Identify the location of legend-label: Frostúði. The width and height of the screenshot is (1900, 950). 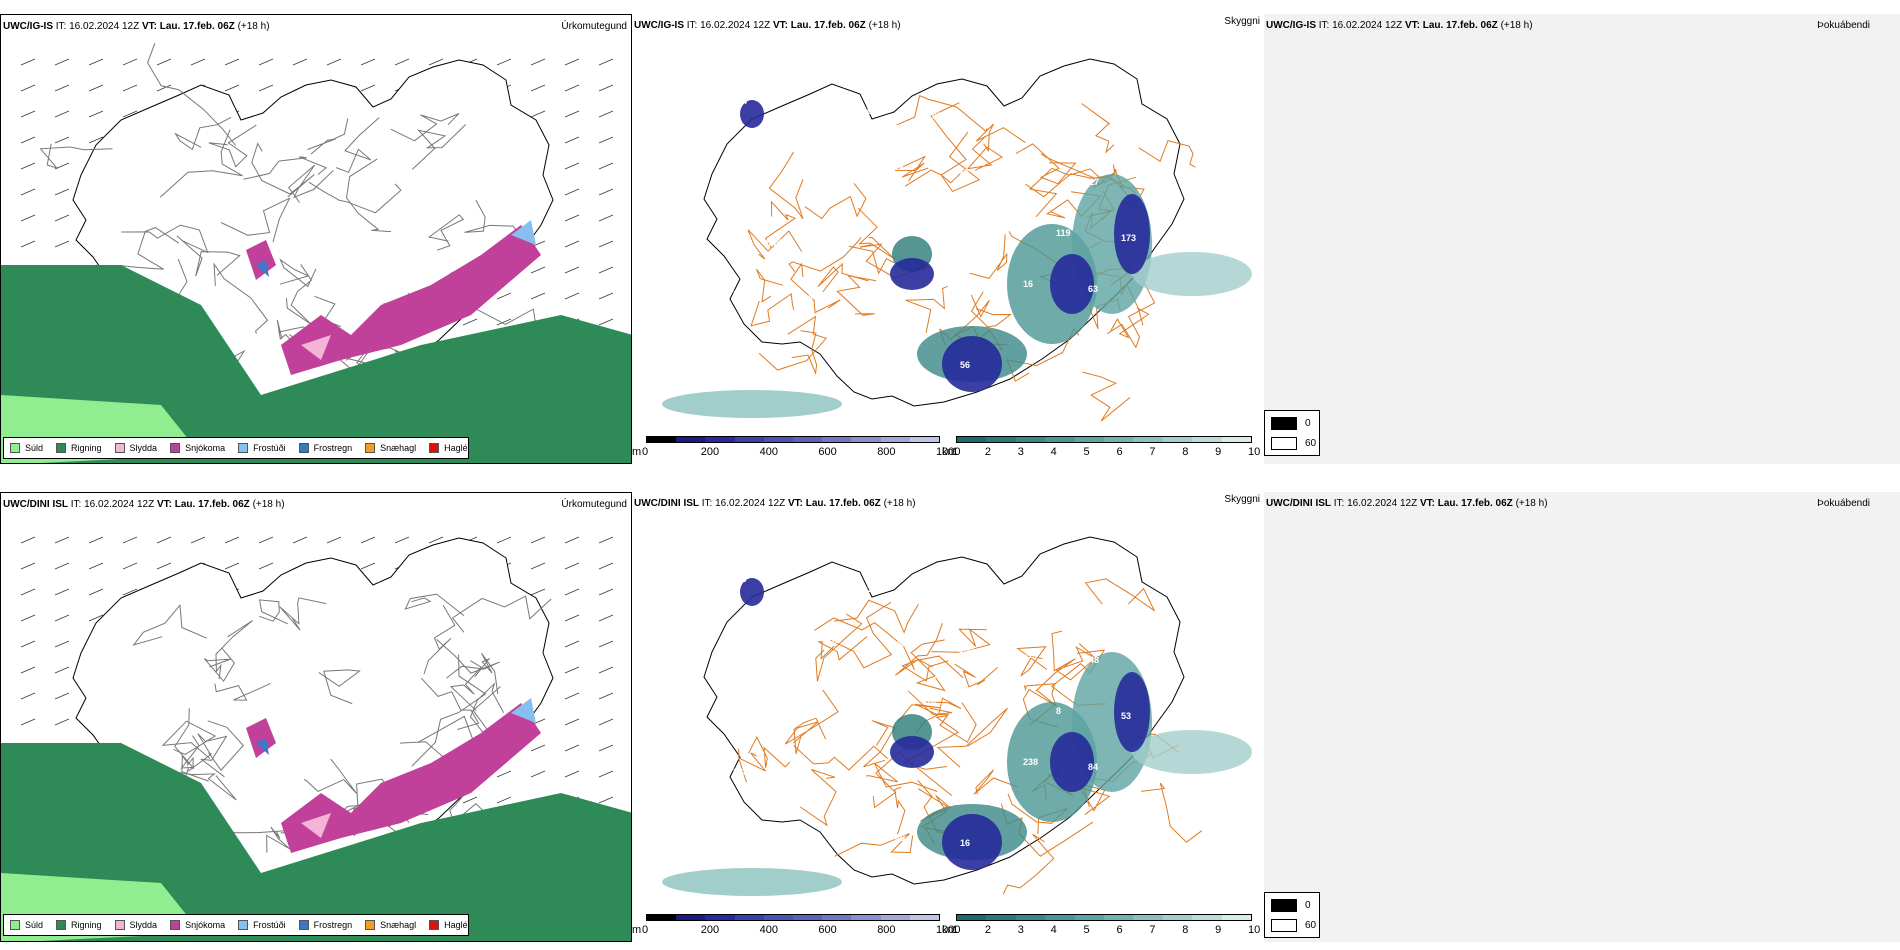
(269, 925).